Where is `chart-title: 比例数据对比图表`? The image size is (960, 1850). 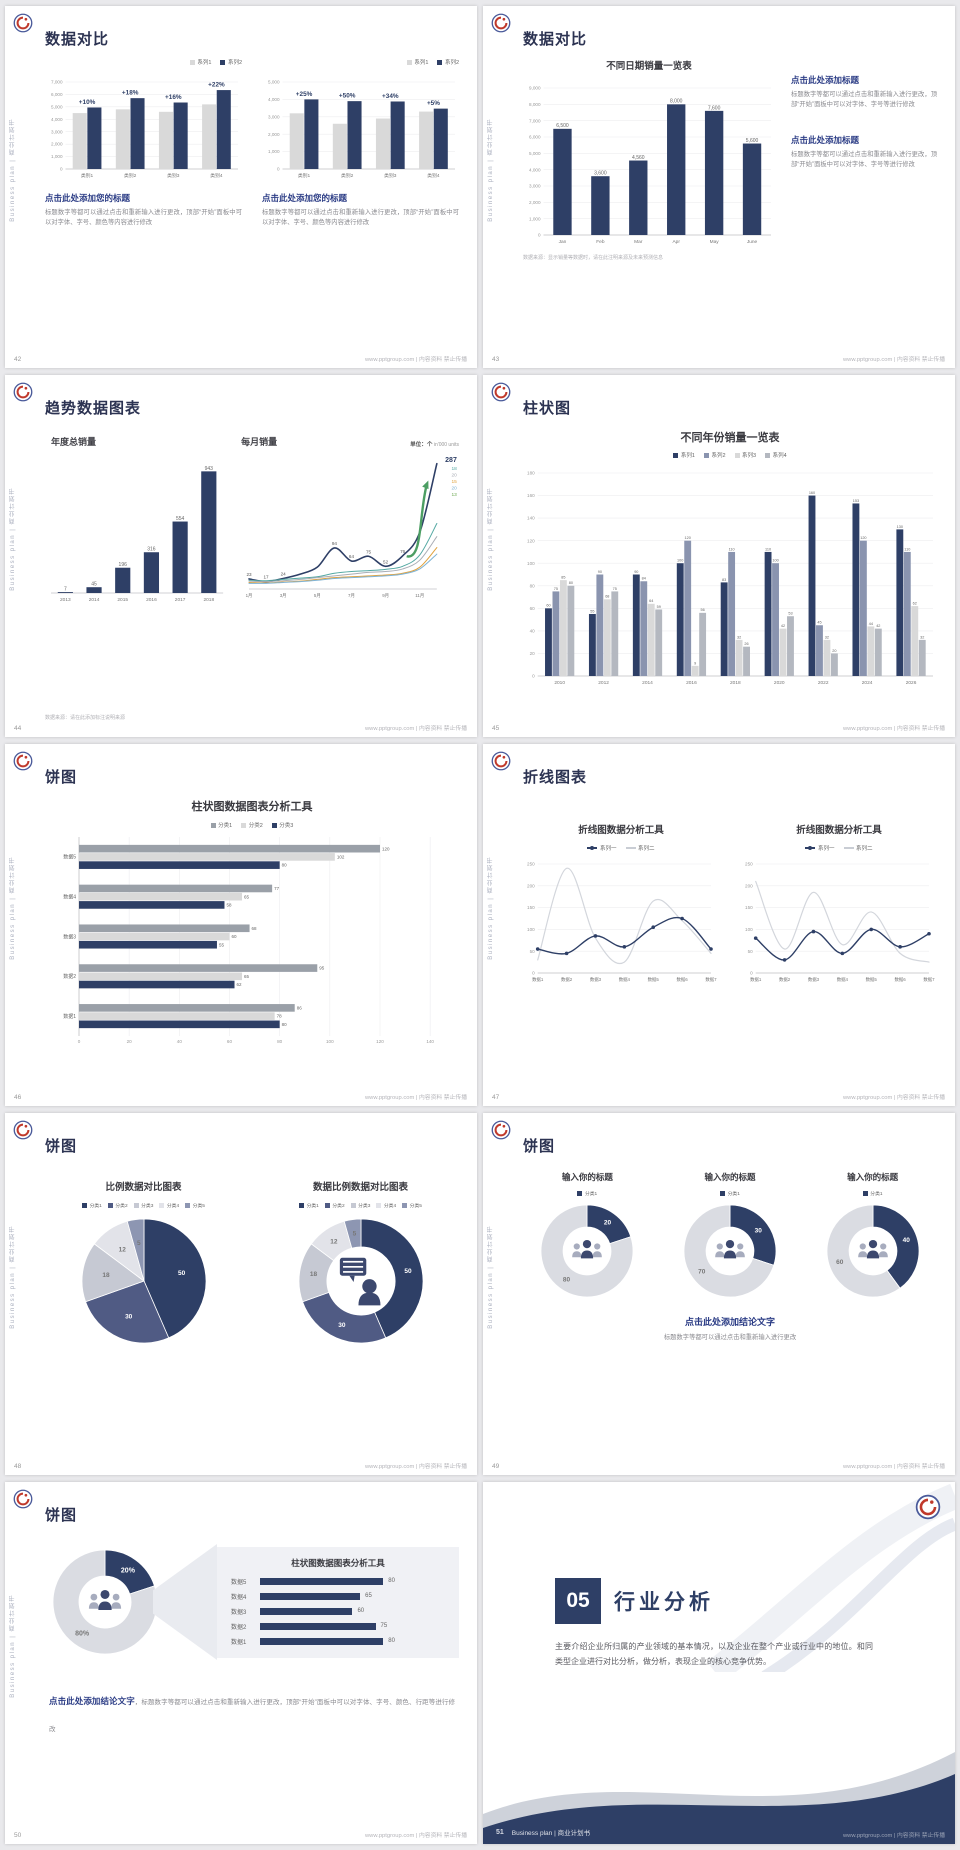
chart-title: 比例数据对比图表 is located at coordinates (143, 1187).